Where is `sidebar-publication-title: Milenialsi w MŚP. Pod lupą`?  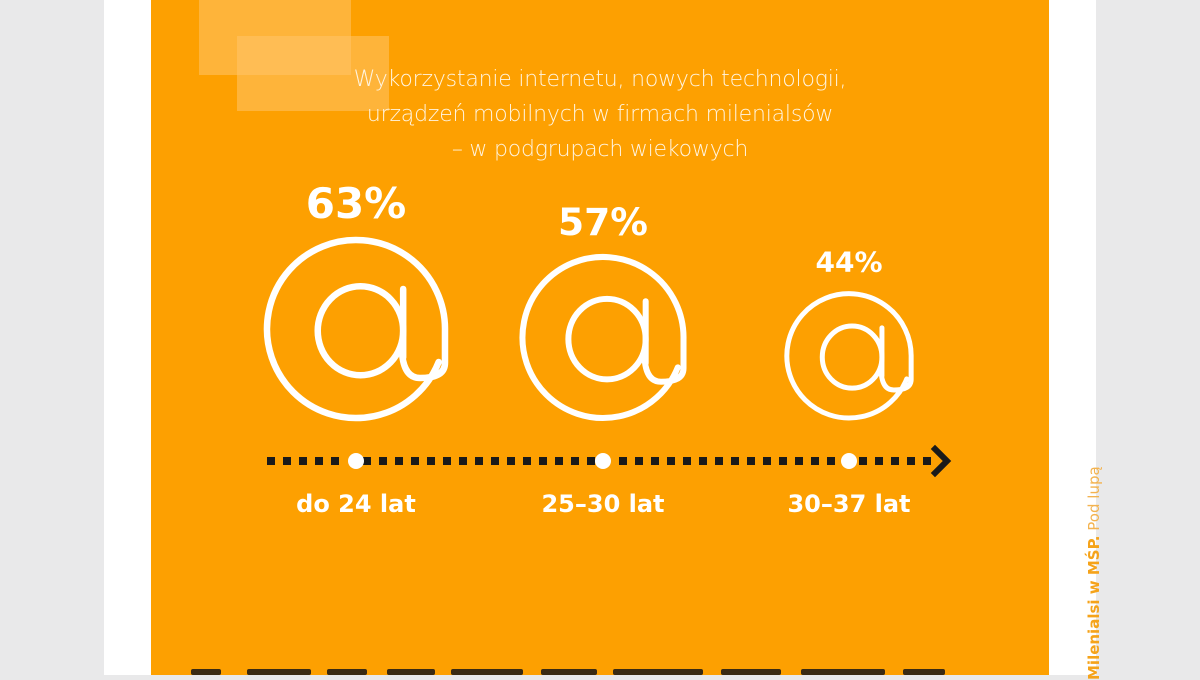
sidebar-publication-title: Milenialsi w MŚP. Pod lupą is located at coordinates (1085, 573).